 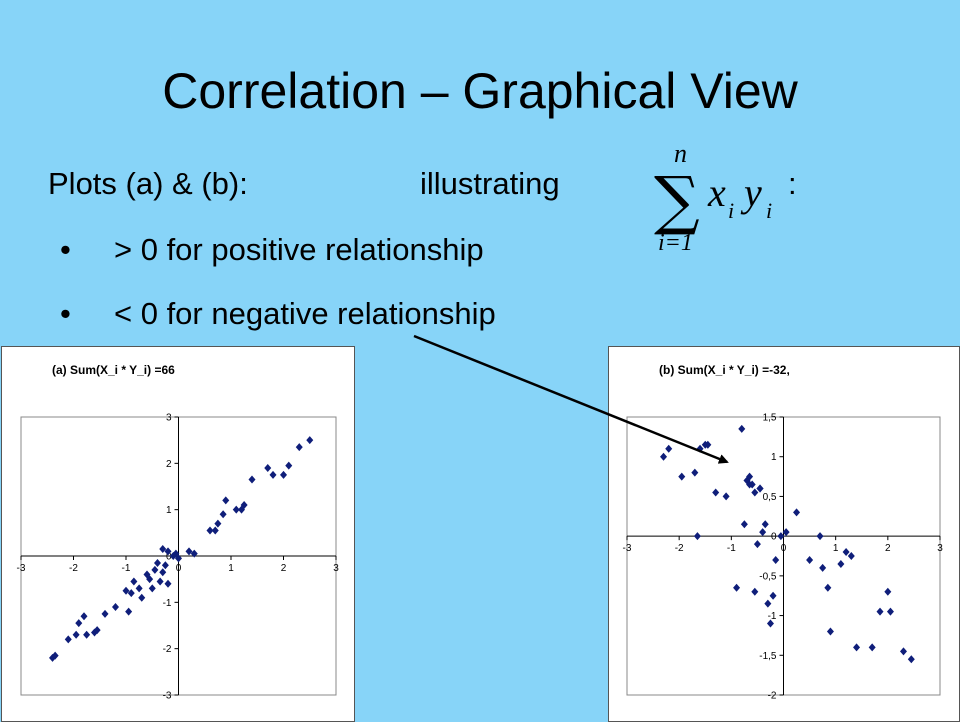 What do you see at coordinates (169, 464) in the screenshot?
I see `y-tick-label: 2` at bounding box center [169, 464].